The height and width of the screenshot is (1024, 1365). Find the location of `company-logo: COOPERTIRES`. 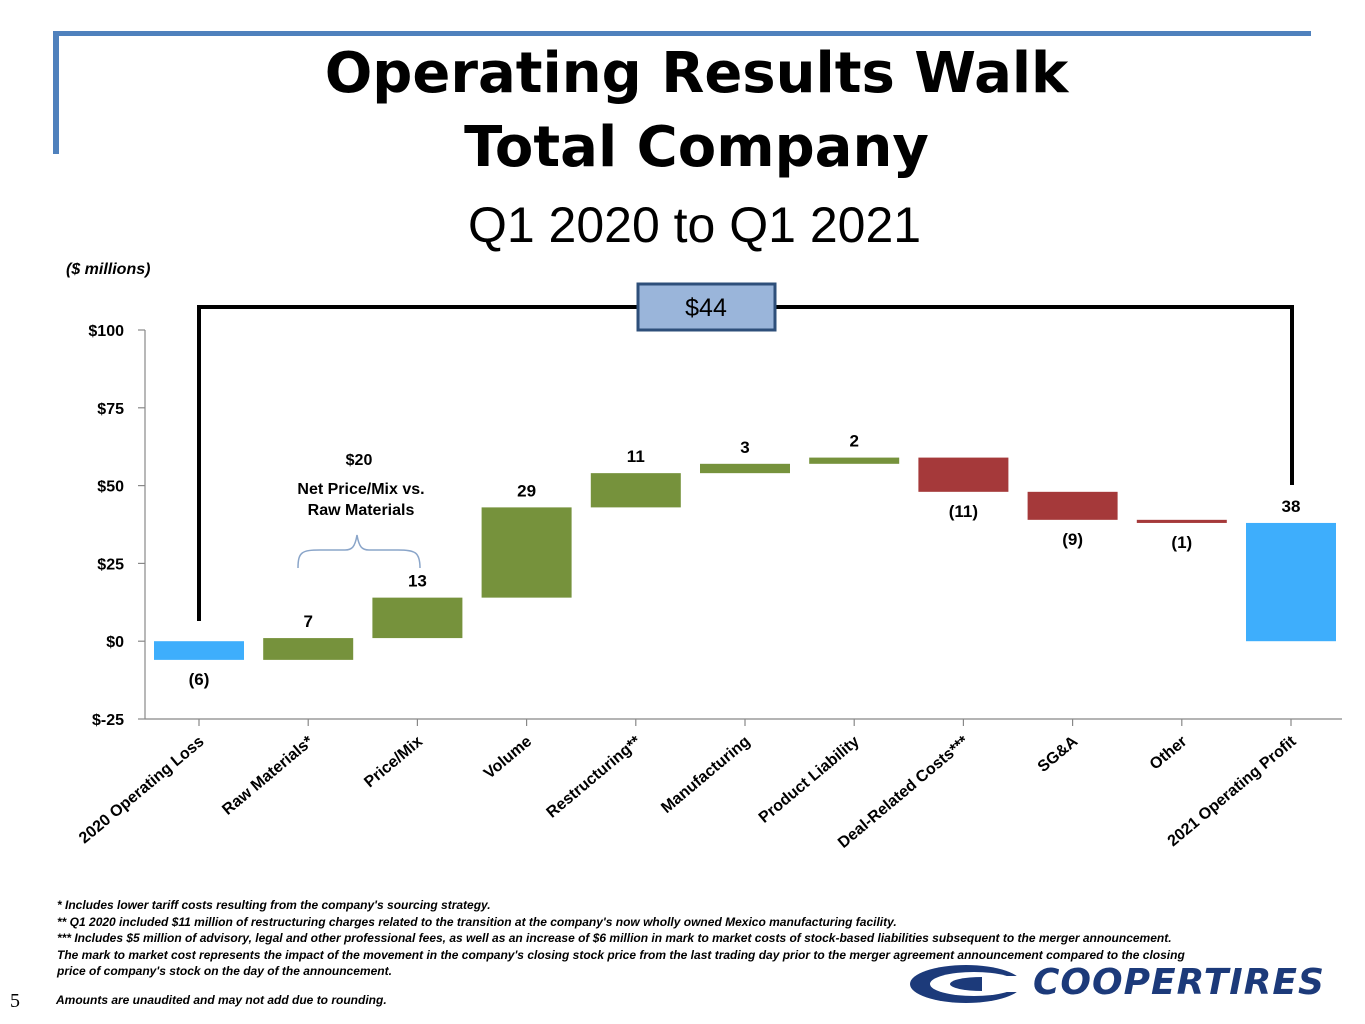

company-logo: COOPERTIRES is located at coordinates (1128, 985).